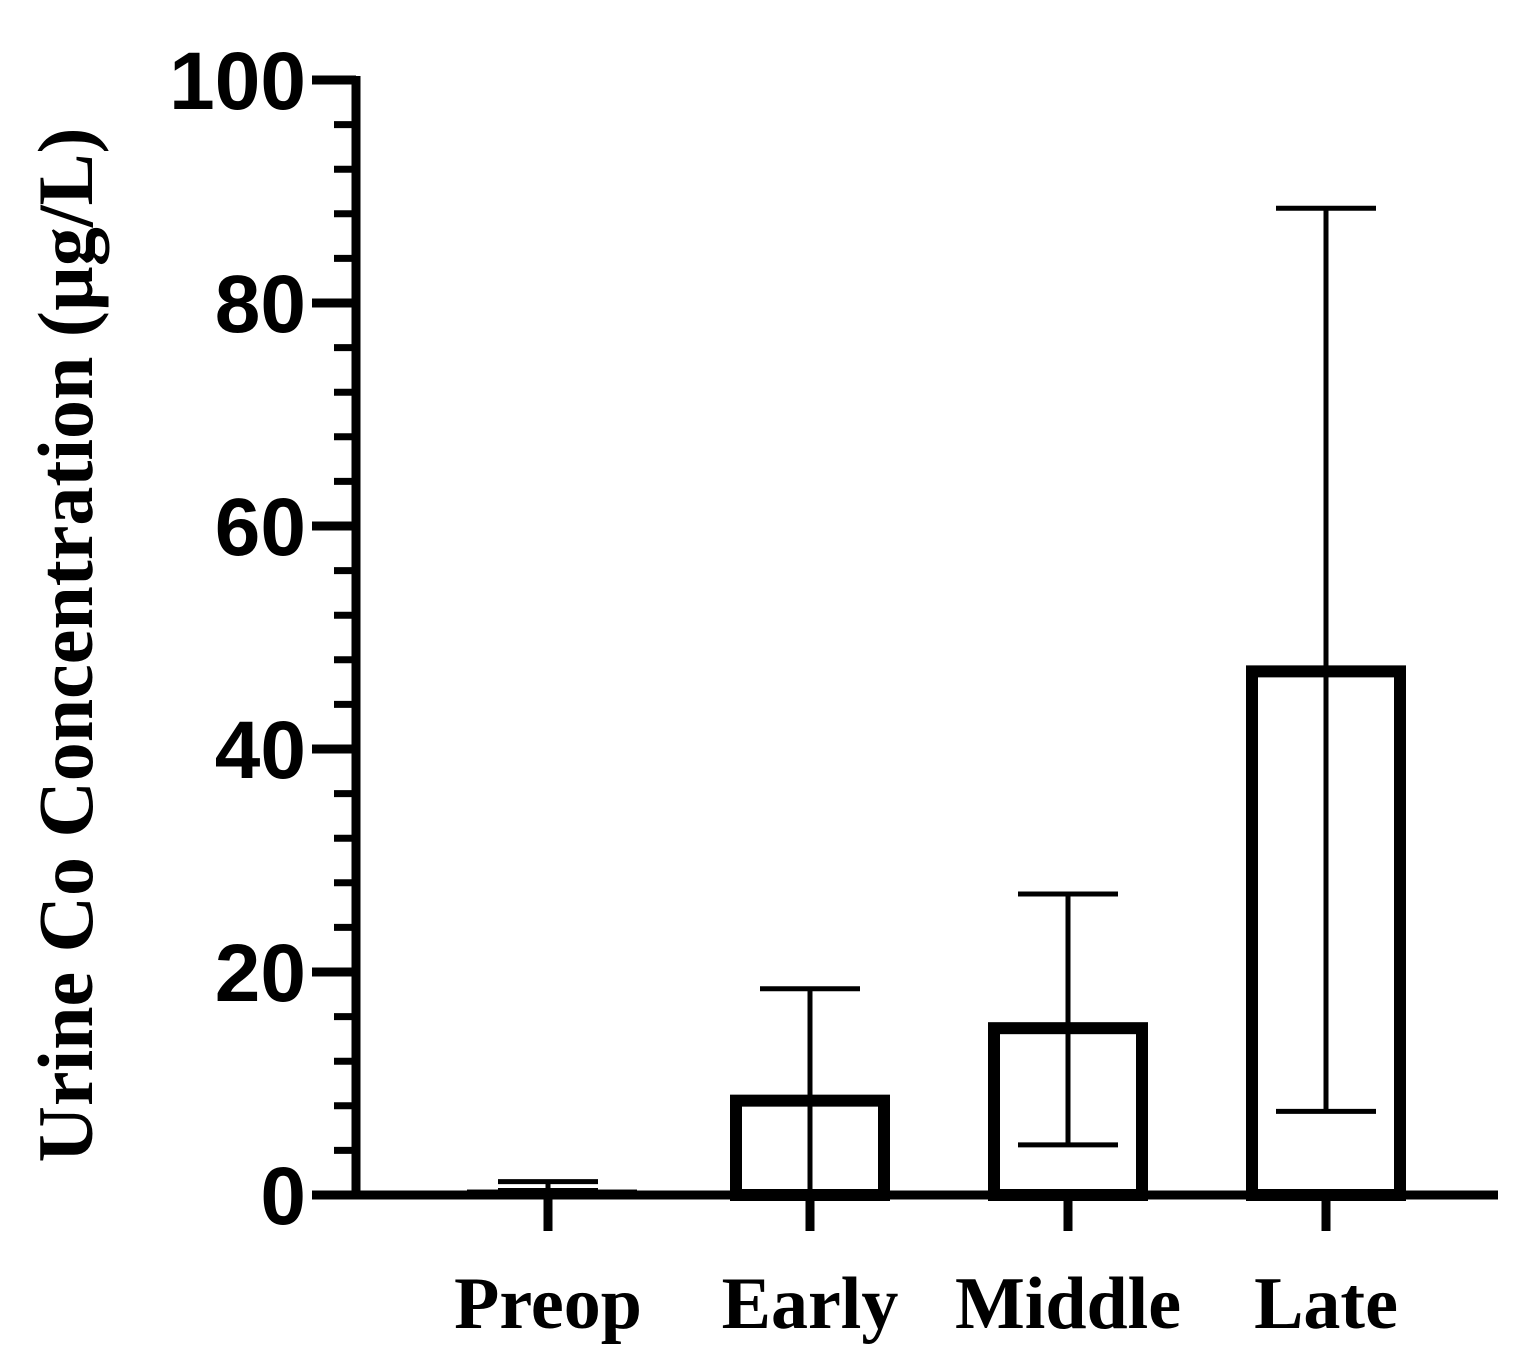  I want to click on y-tick-label: 20, so click(260, 973).